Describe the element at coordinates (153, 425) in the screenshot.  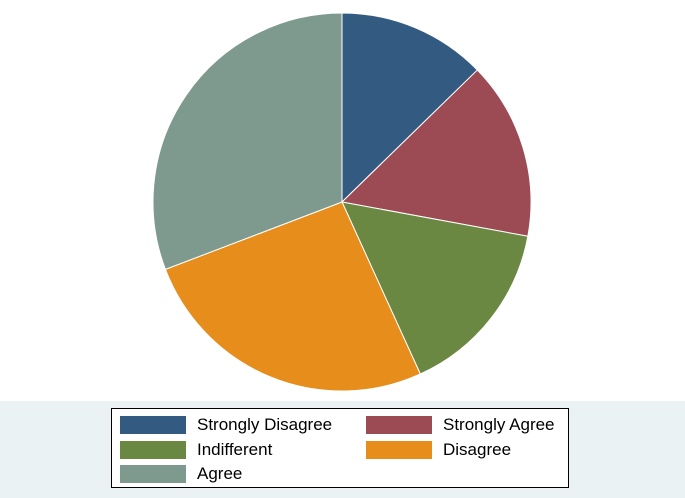
I see `legend-swatch-strongly-disagree` at that location.